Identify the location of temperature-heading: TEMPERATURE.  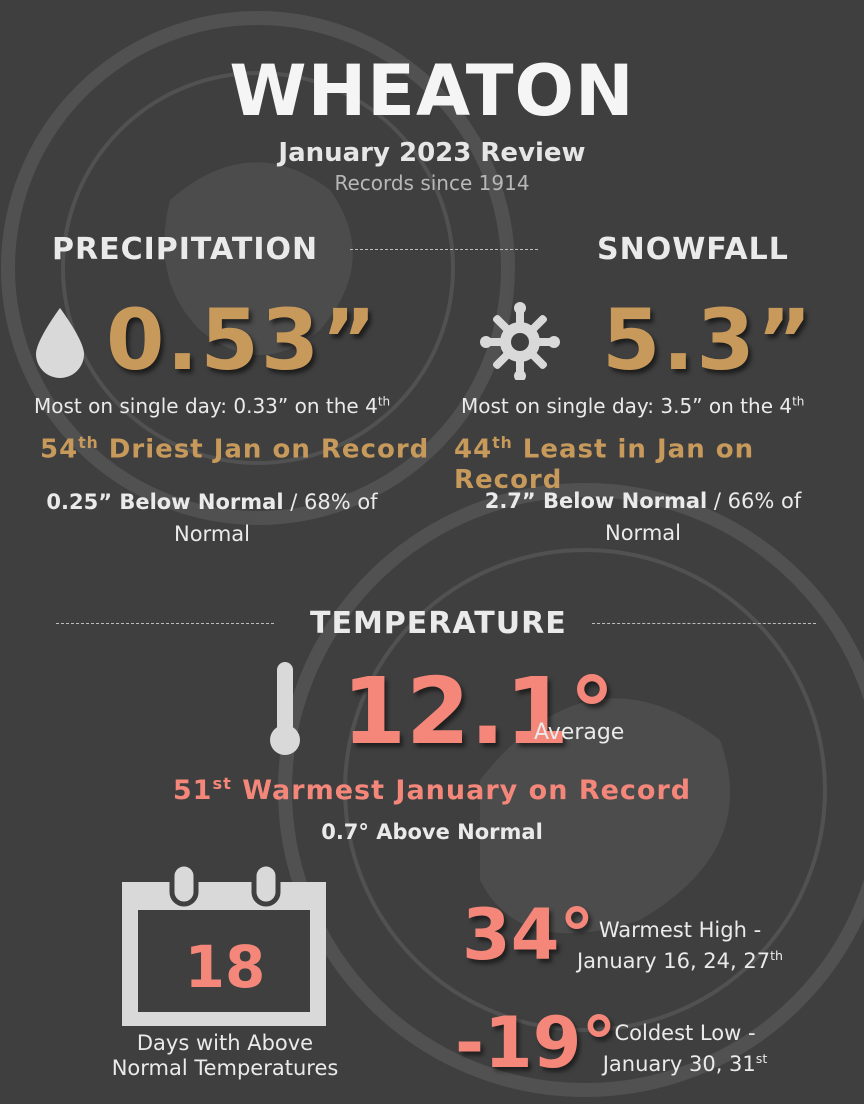
(438, 623).